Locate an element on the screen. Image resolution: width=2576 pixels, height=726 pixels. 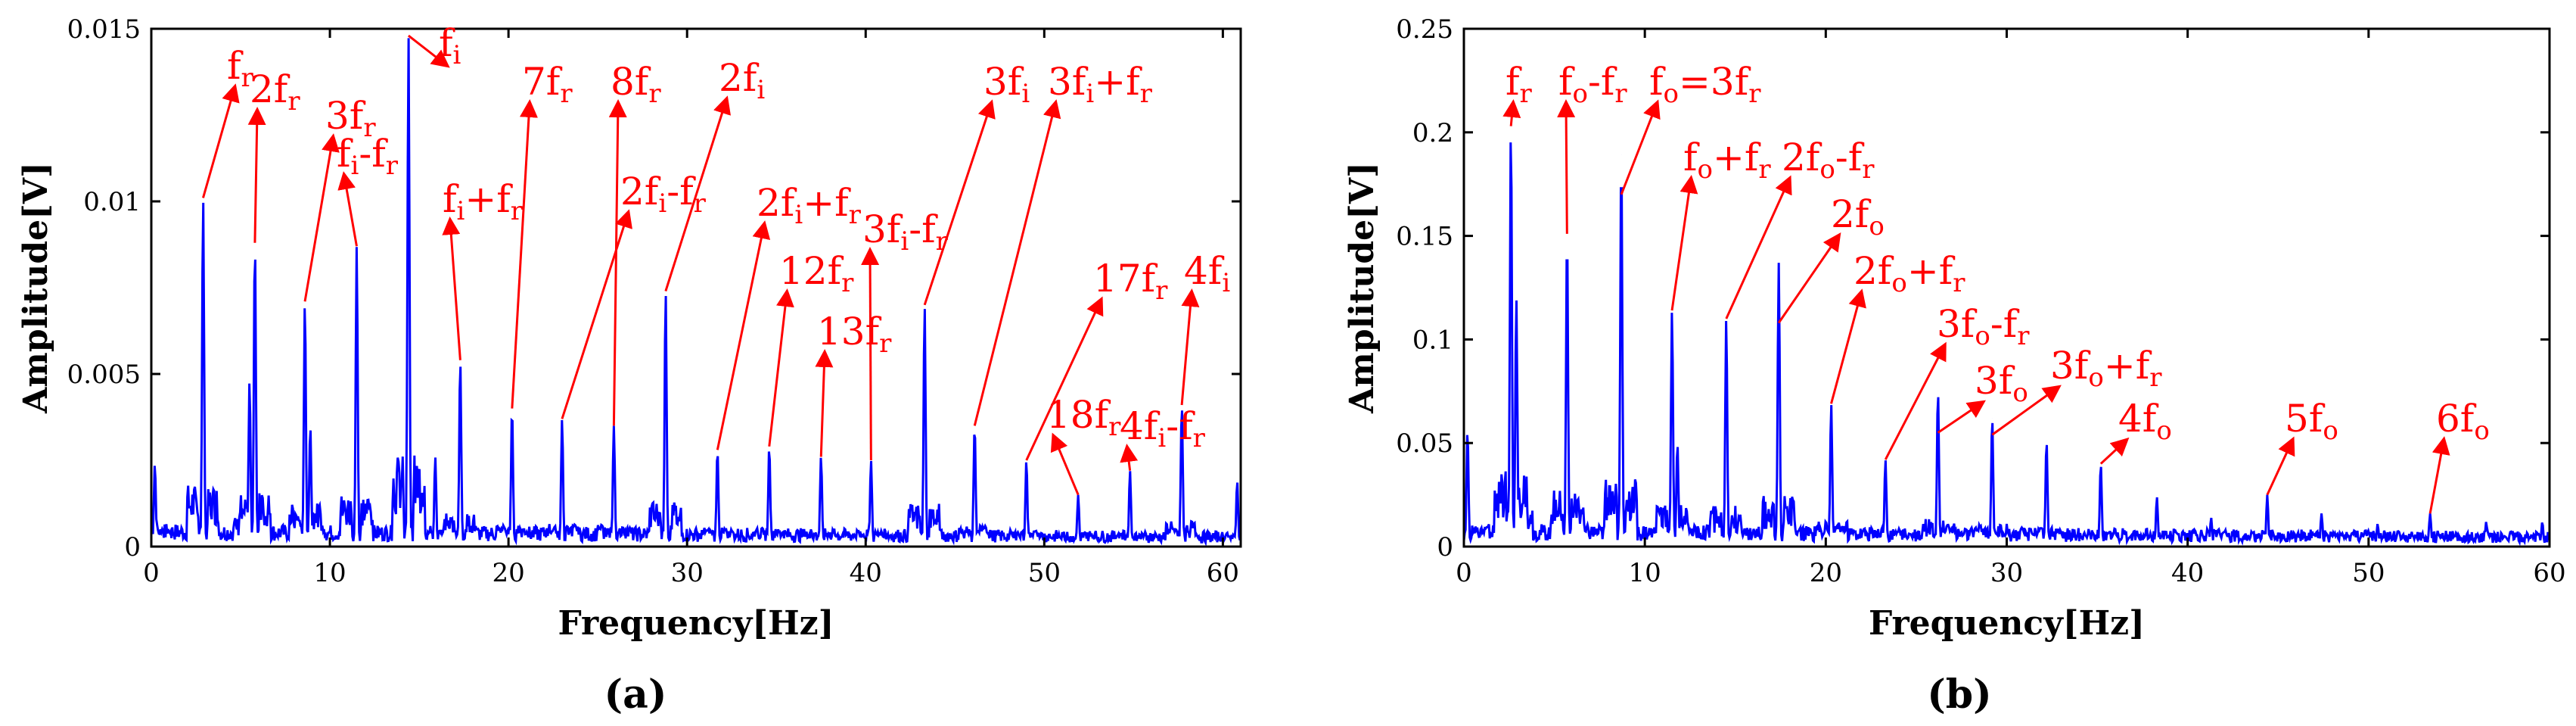
annotation-label: 3fo-fr is located at coordinates (1983, 326).